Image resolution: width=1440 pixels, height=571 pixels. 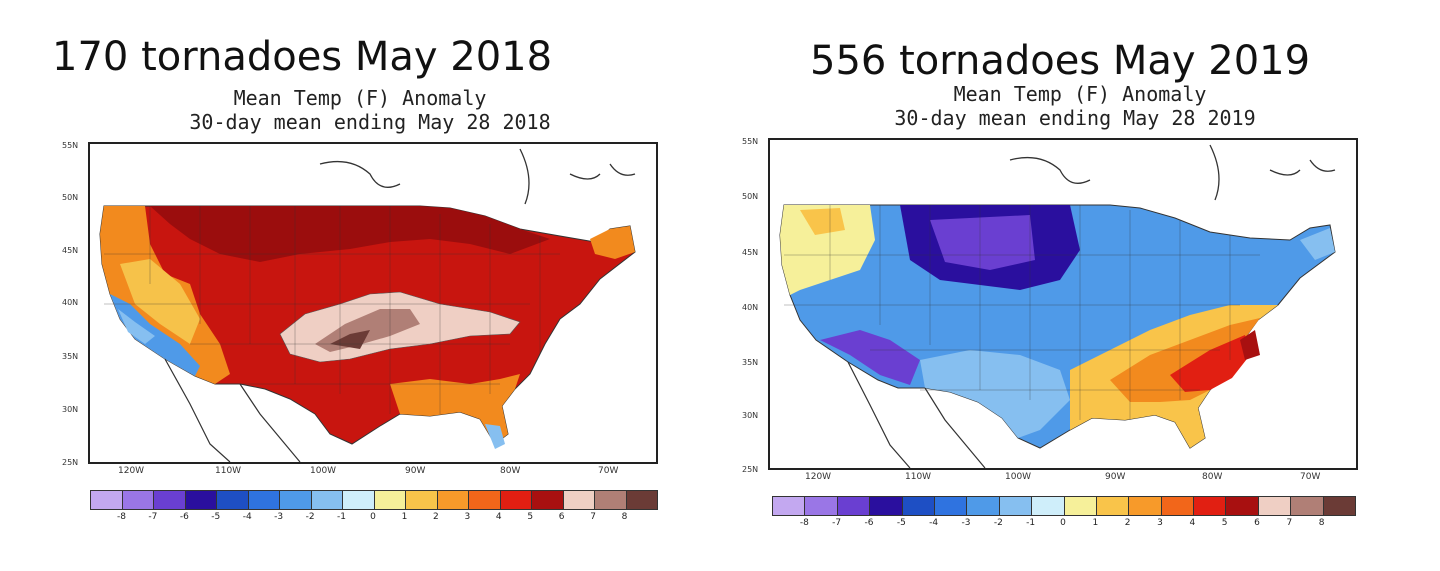 What do you see at coordinates (323, 471) in the screenshot?
I see `lon-label: 100W` at bounding box center [323, 471].